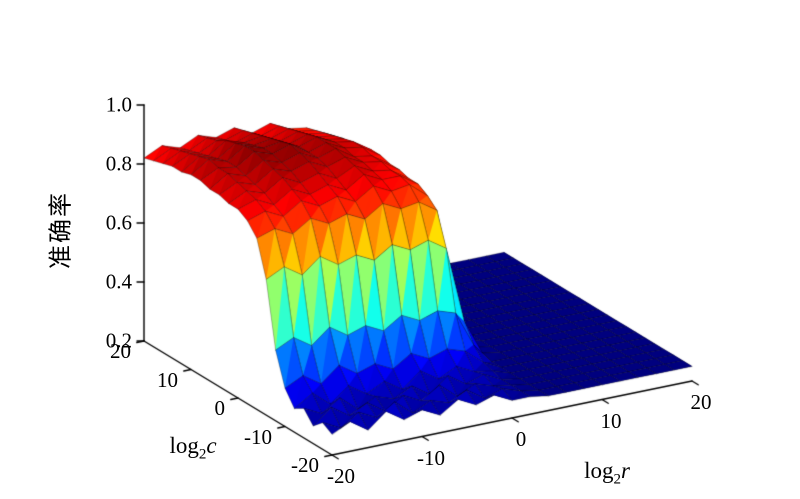 The height and width of the screenshot is (499, 800). I want to click on z-axis-title: 准确率, so click(58, 230).